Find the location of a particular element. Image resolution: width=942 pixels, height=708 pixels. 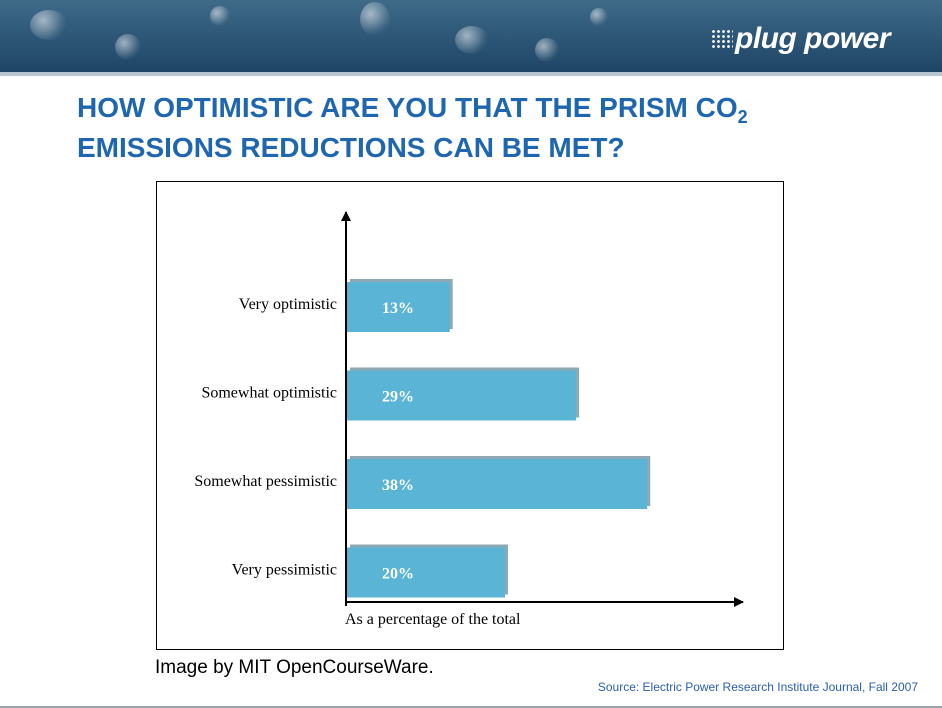

brand-logo: plug power is located at coordinates (801, 39).